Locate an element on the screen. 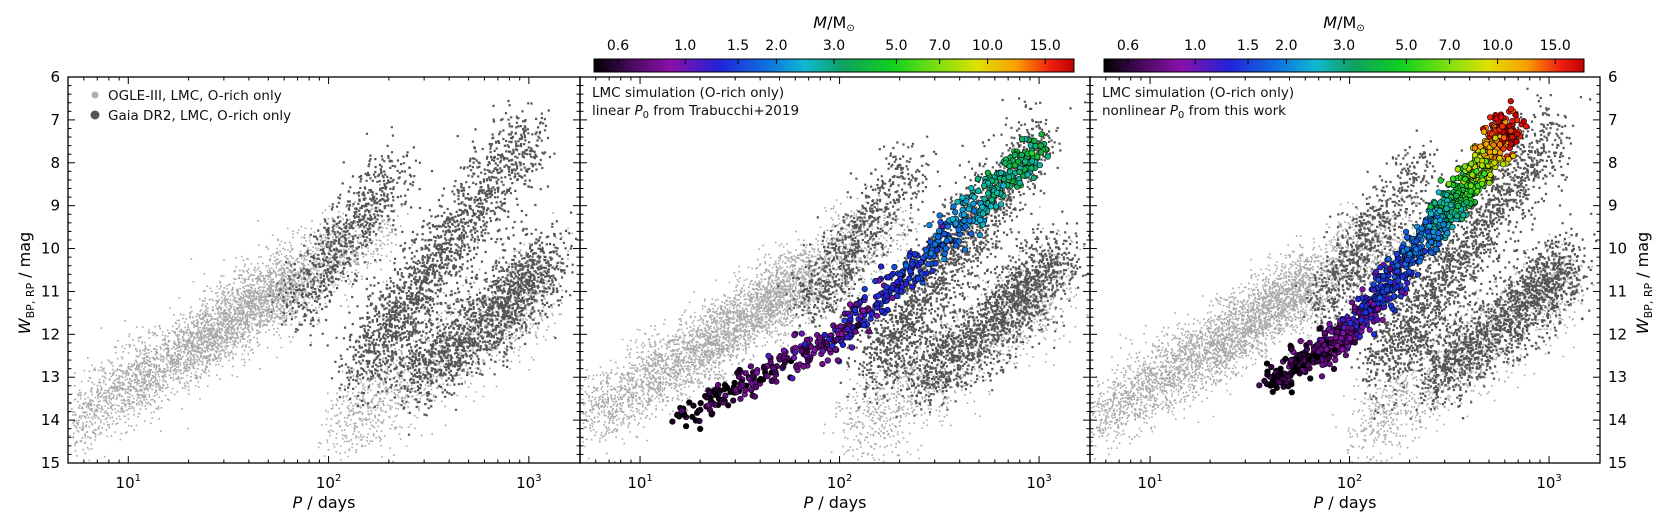 Image resolution: width=1667 pixels, height=529 pixels. y-tick-label: 7 is located at coordinates (55, 120).